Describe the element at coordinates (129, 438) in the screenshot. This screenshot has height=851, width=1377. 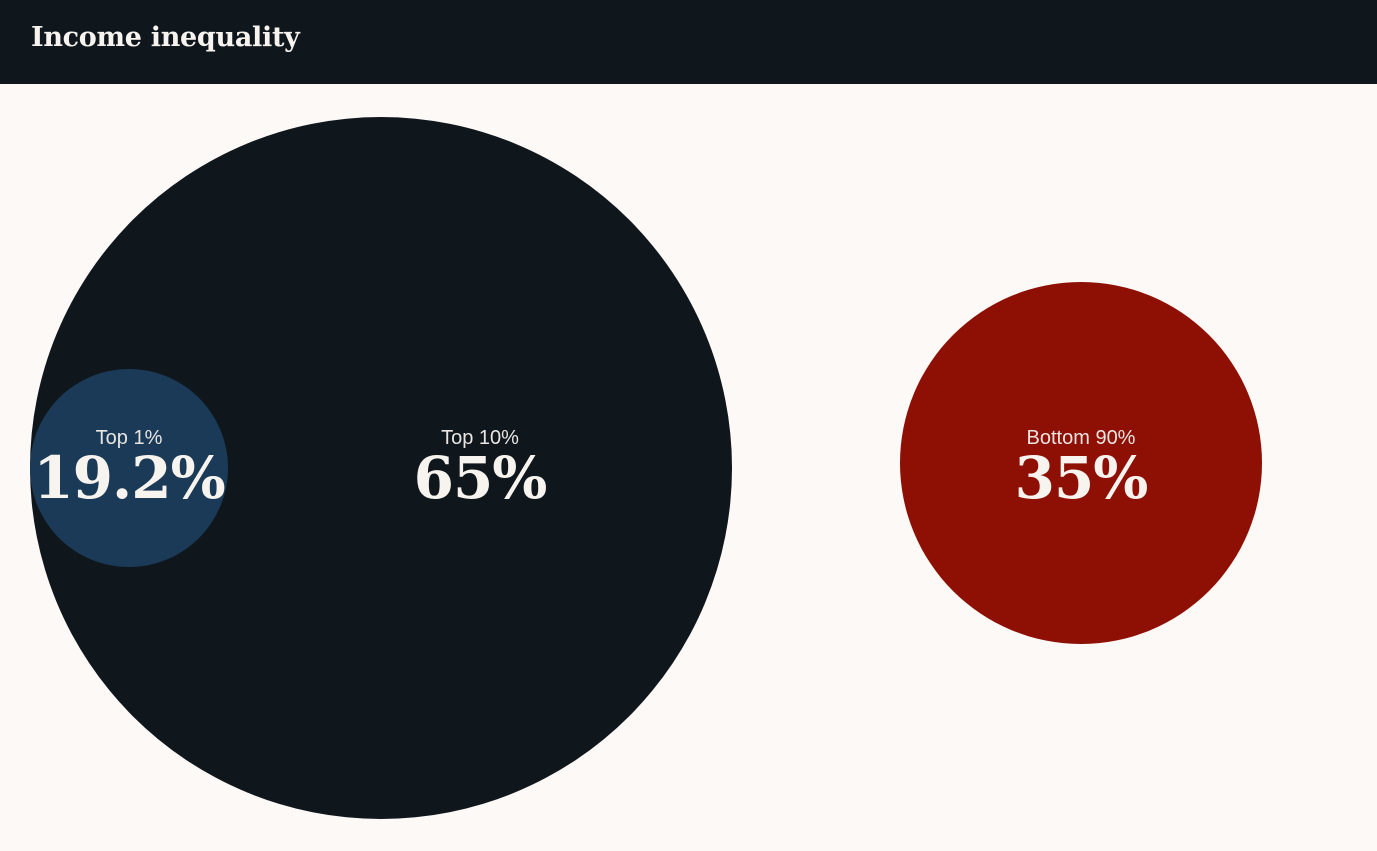
I see `bubble-label-top-1: Top 1%` at that location.